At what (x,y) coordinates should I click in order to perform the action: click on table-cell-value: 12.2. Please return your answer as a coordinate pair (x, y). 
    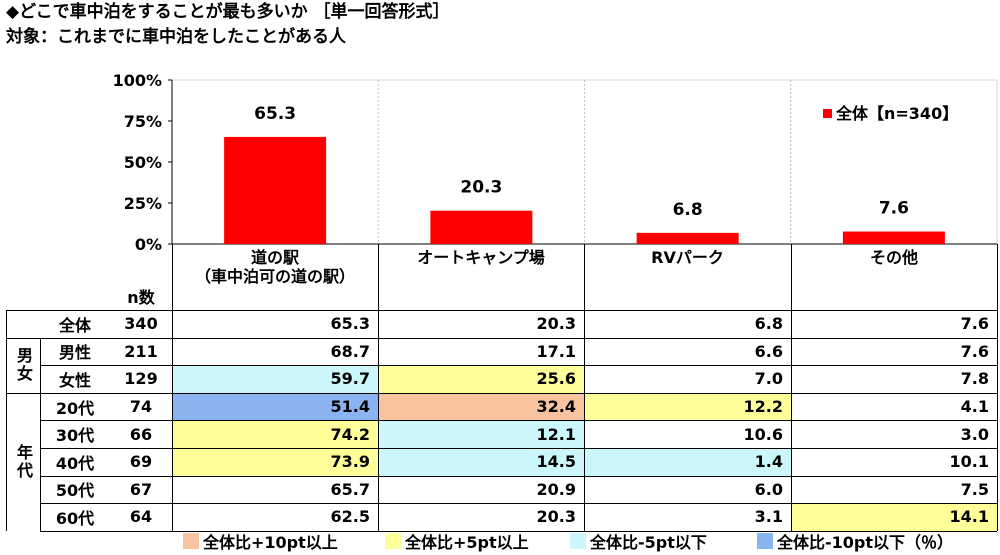
    Looking at the image, I should click on (763, 407).